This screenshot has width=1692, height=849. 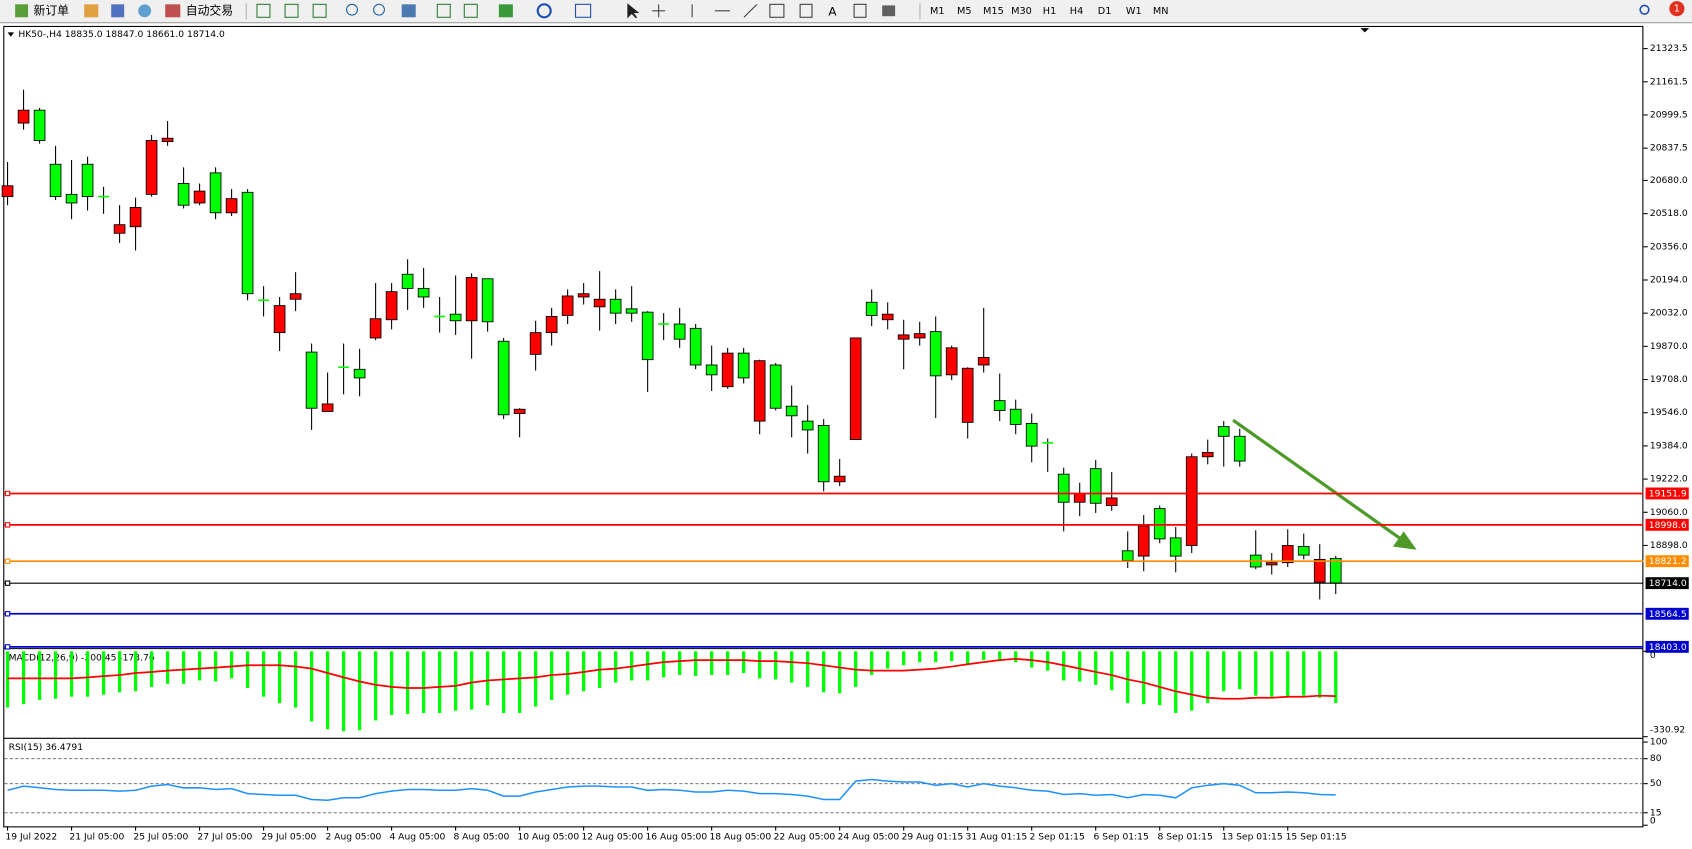 I want to click on y-tick-label: 19384.0, so click(x=1669, y=445).